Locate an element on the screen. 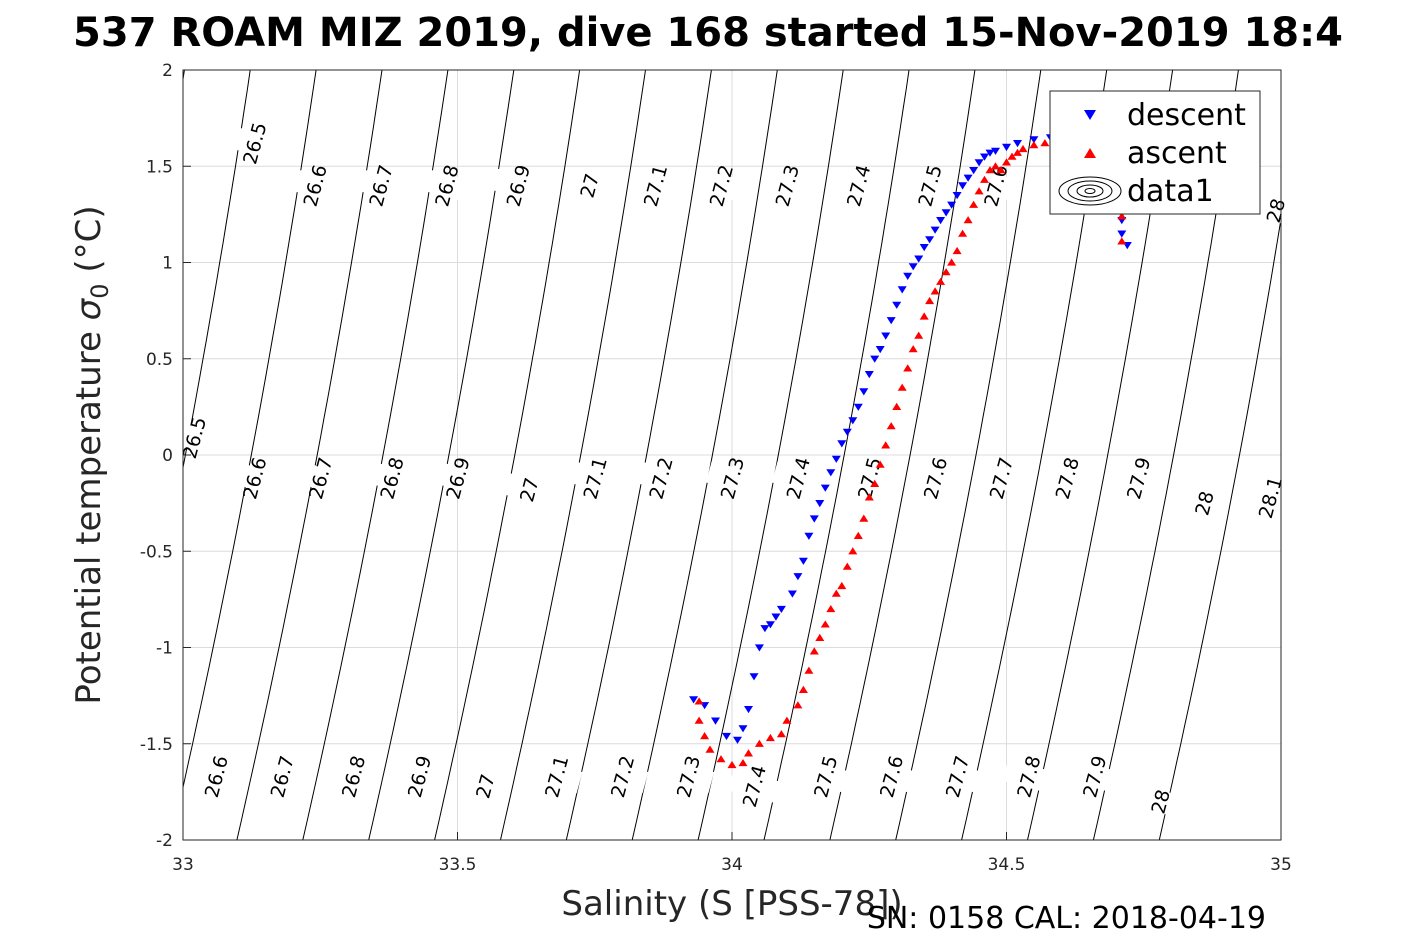 The image size is (1417, 945). y-axis-label-unit: (°C) is located at coordinates (89, 244).